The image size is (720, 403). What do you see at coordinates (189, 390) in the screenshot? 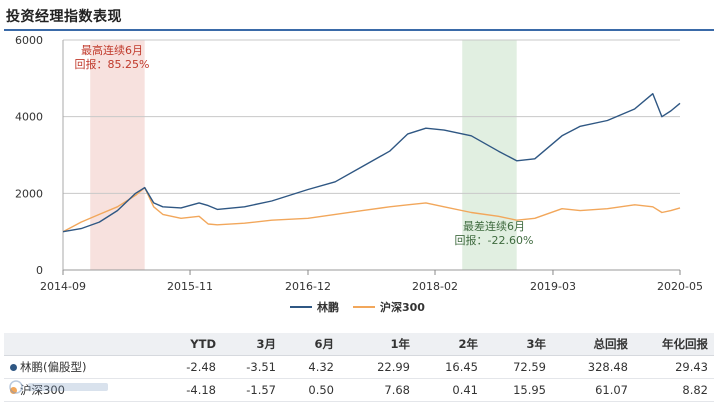
I see `cell-ytd: -4.18` at bounding box center [189, 390].